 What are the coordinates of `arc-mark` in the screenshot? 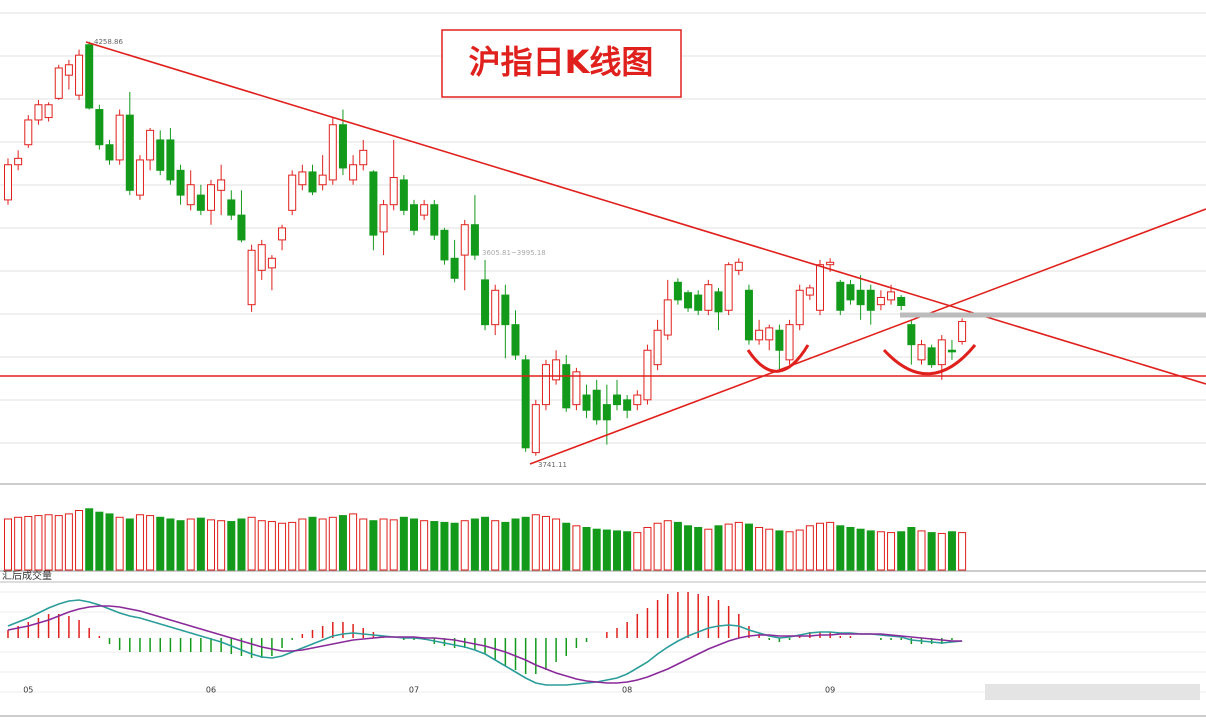 It's located at (778, 358).